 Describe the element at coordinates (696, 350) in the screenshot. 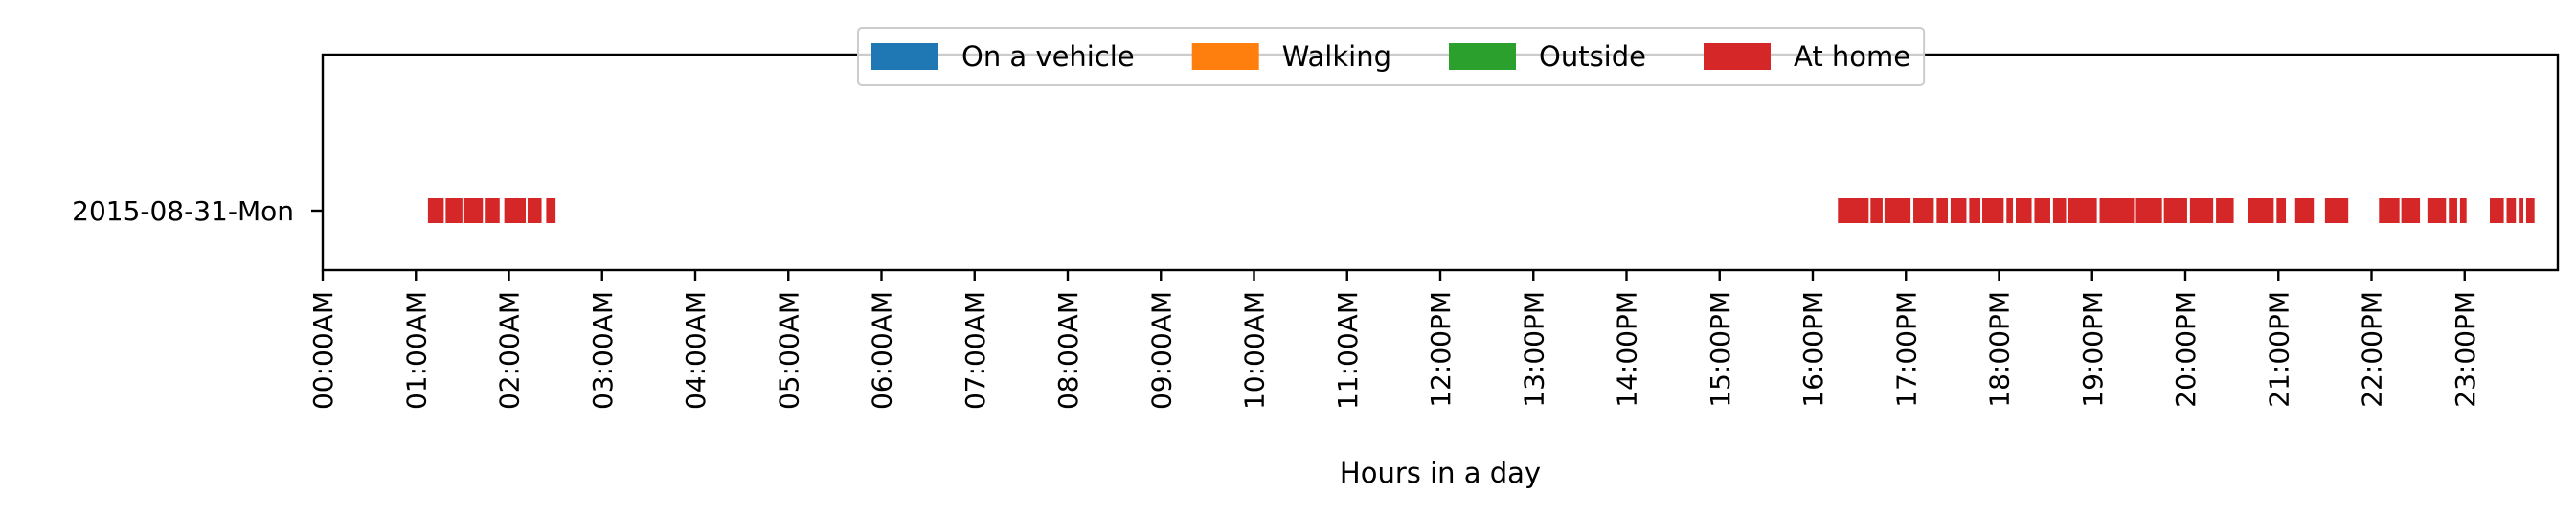

I see `x-tick-label: 04:00AM` at that location.